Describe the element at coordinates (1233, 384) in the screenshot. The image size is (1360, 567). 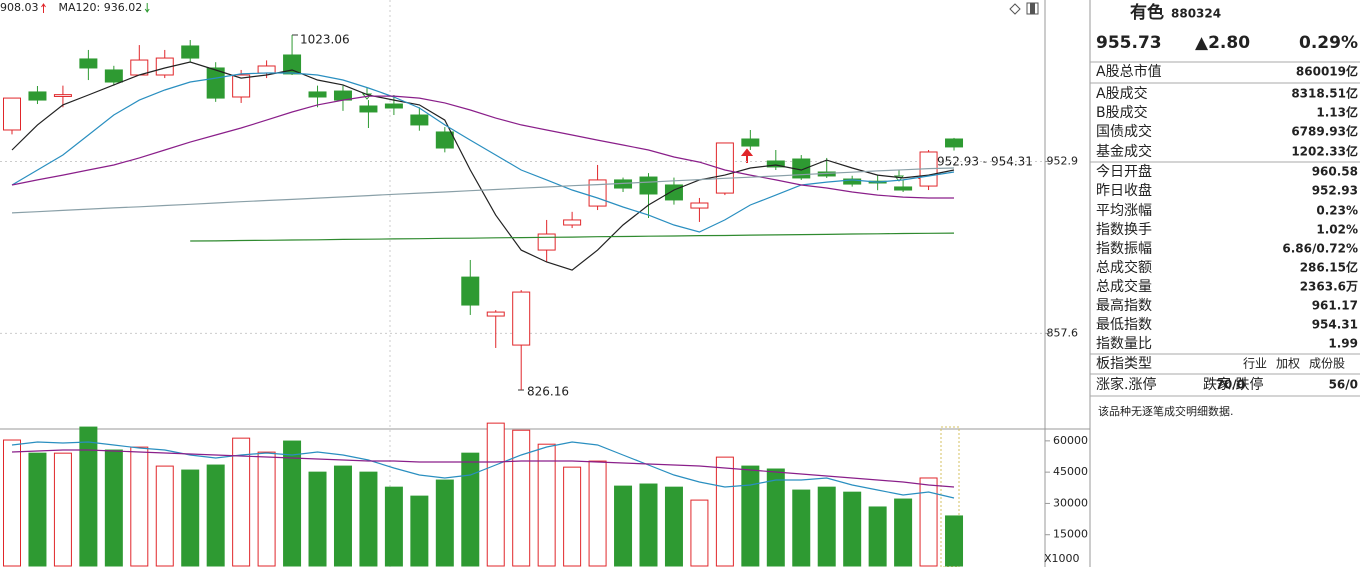
I see `breadth-label: 跌家.跌停` at that location.